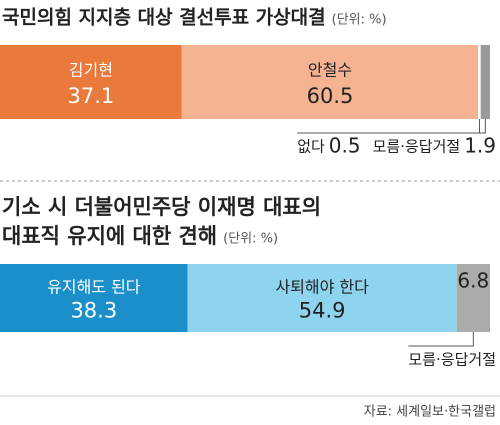  I want to click on segment-name: 김기현, so click(91, 69).